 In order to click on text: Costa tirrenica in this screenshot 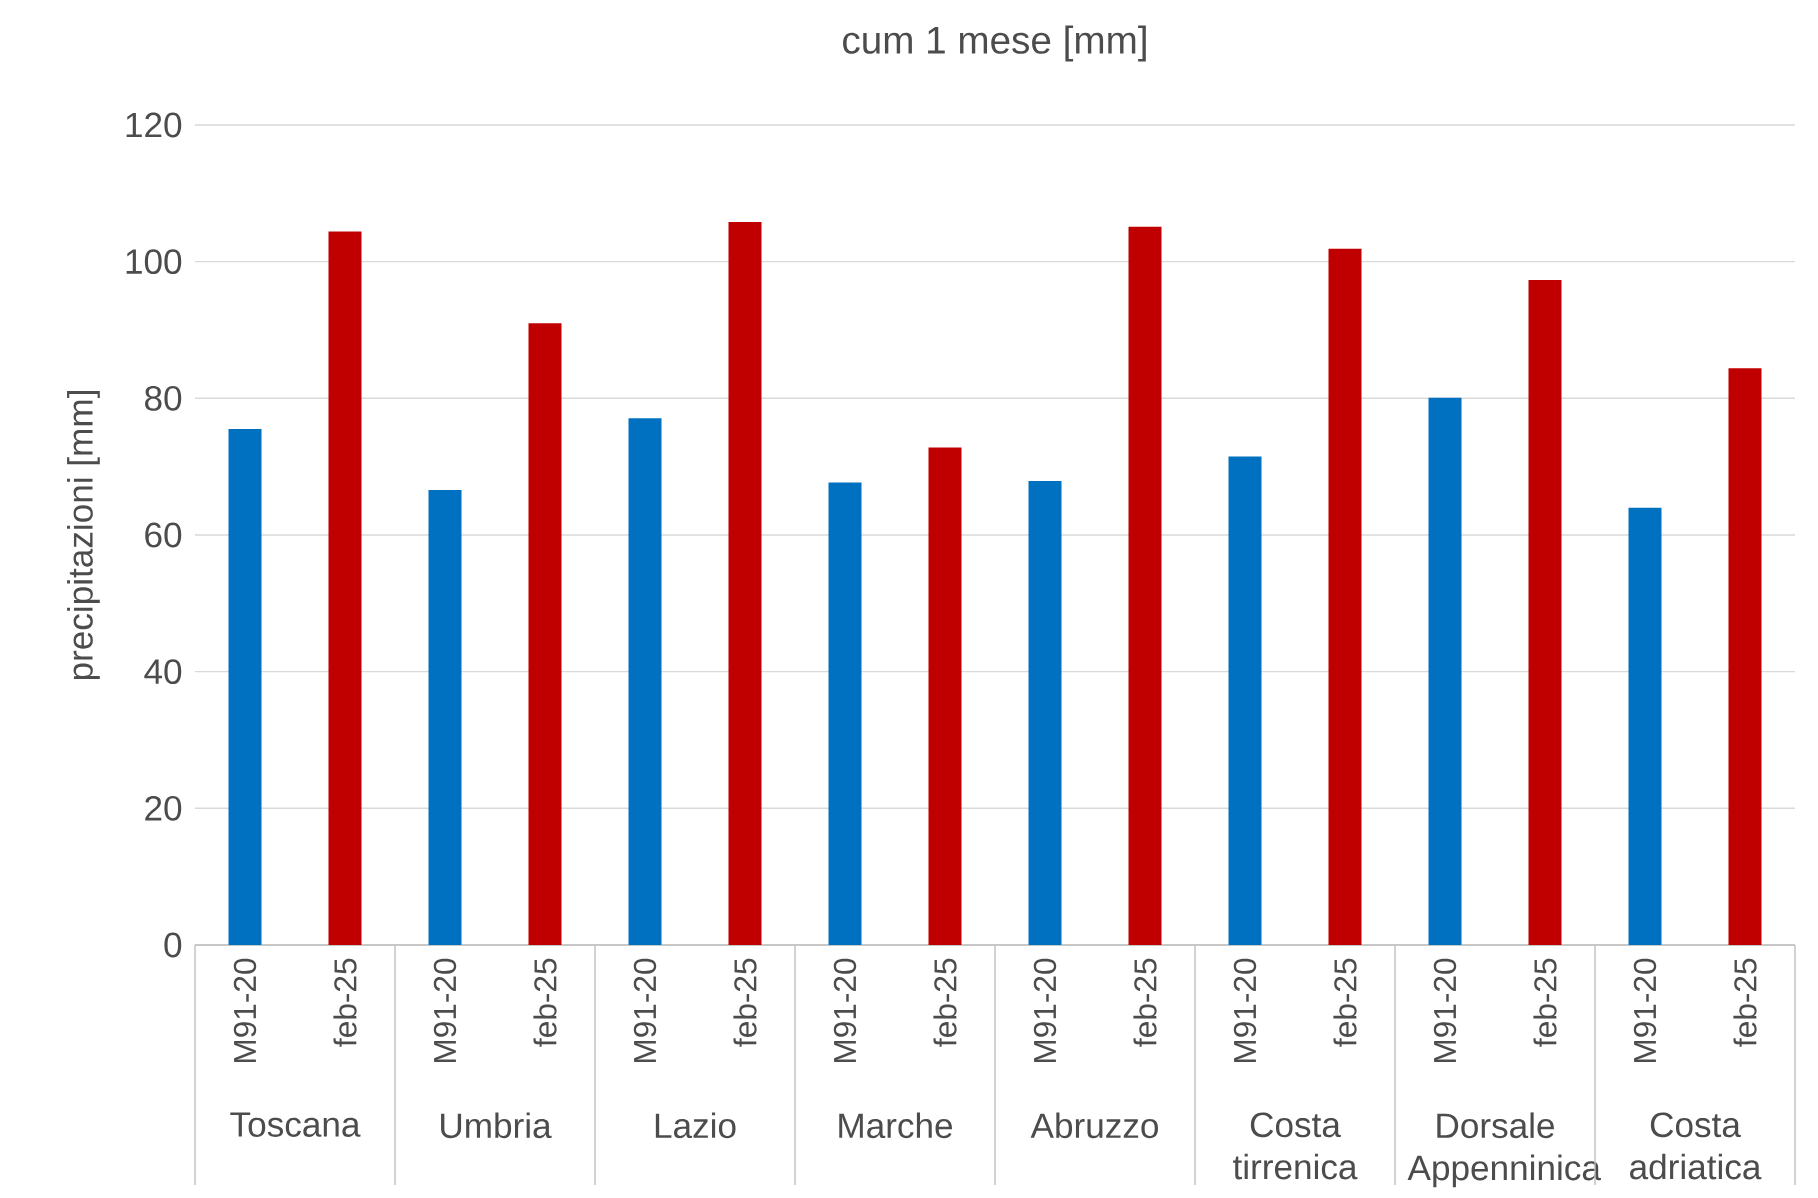, I will do `click(1295, 1146)`.